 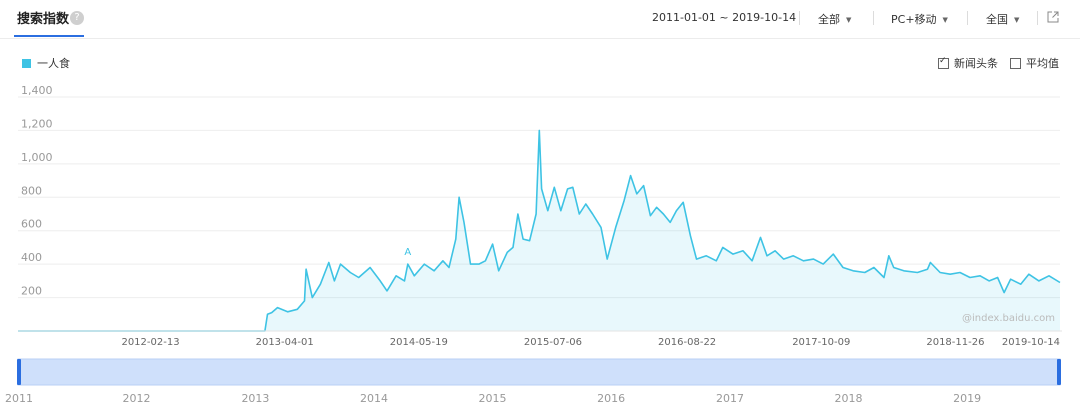 What do you see at coordinates (150, 342) in the screenshot?
I see `x-tick-label: 2012-02-13` at bounding box center [150, 342].